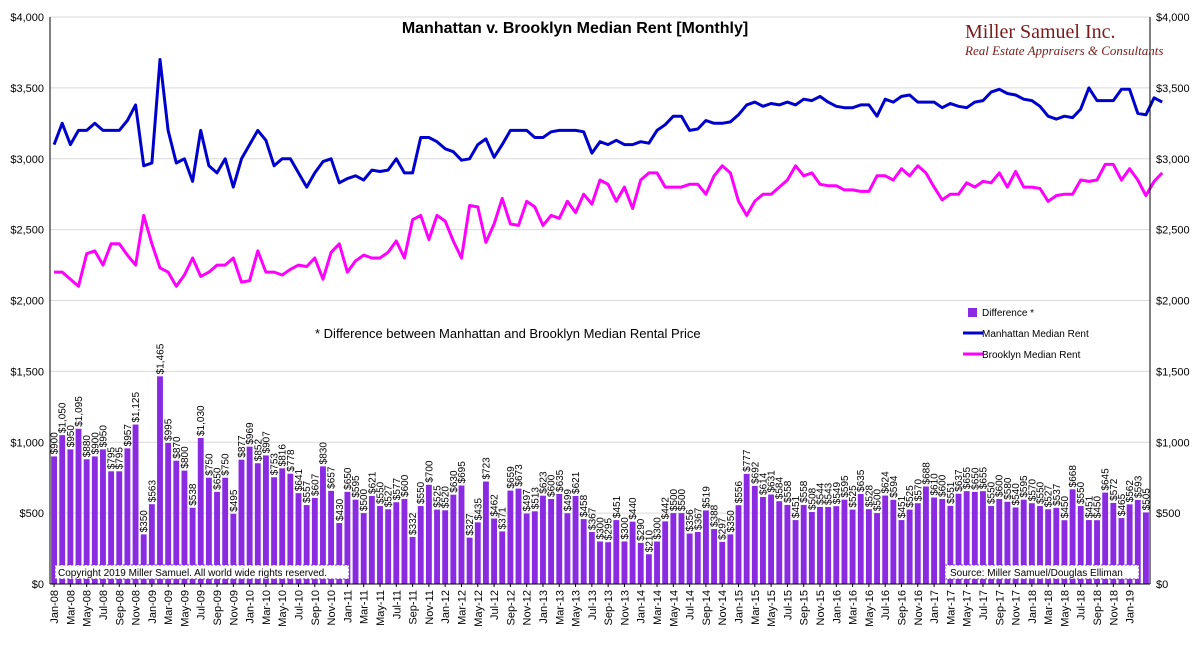 The width and height of the screenshot is (1200, 659). I want to click on difference-bar-label: $1,465, so click(161, 358).